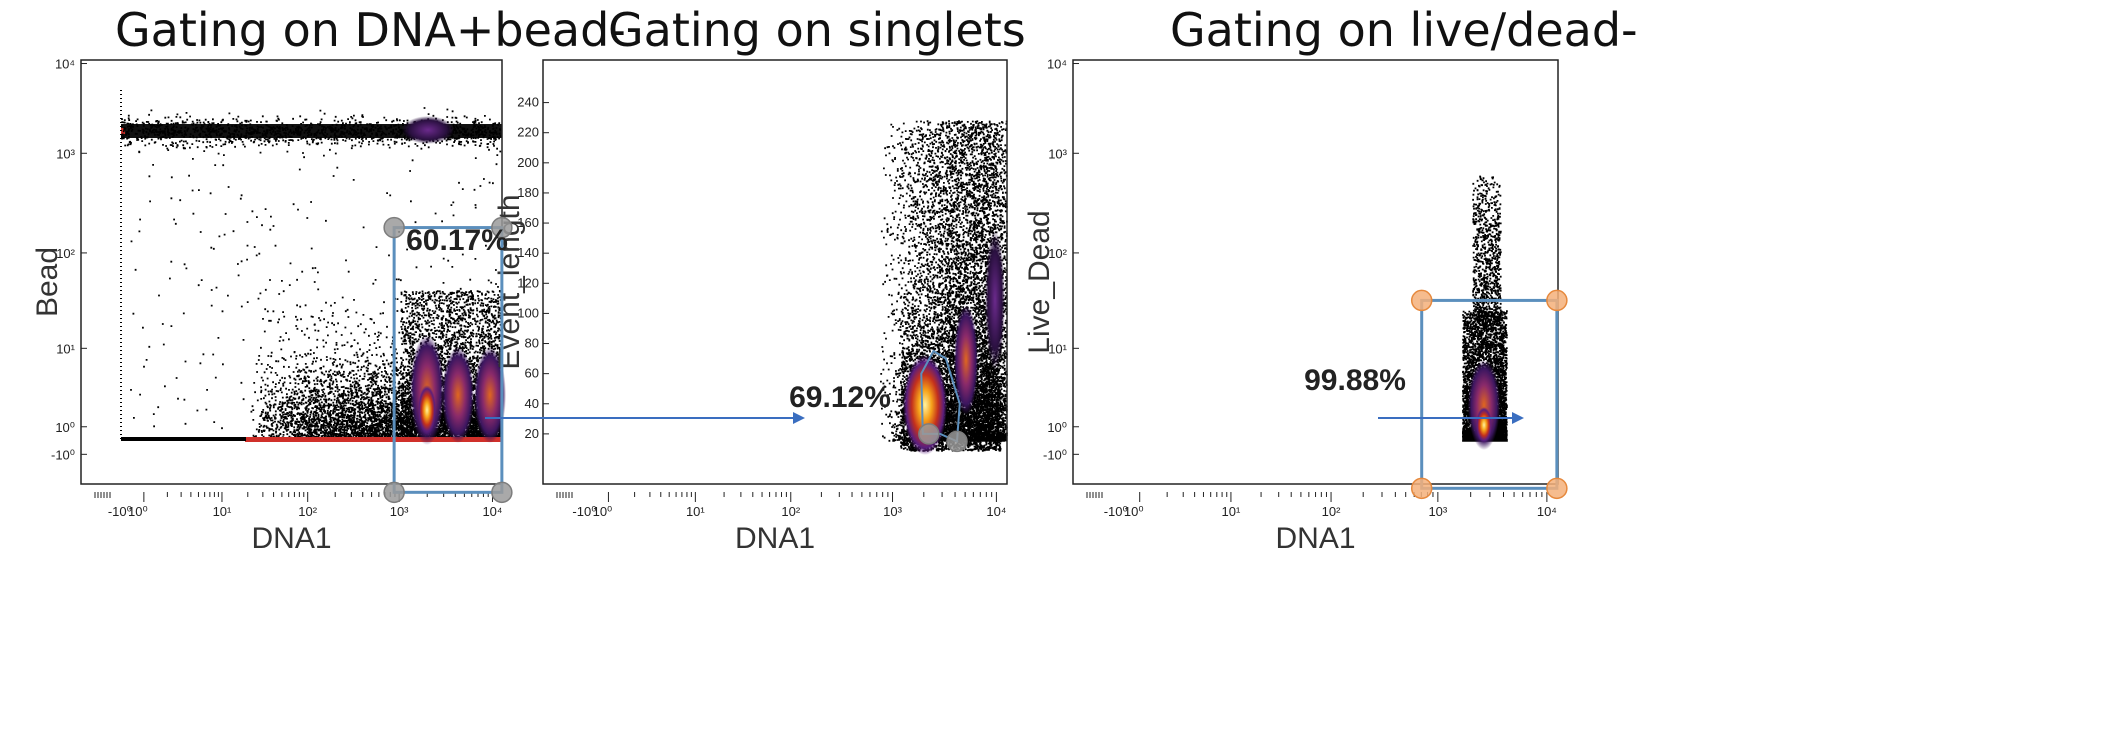 This screenshot has height=751, width=2128. Describe the element at coordinates (528, 282) in the screenshot. I see `y-tick-label: 120` at that location.